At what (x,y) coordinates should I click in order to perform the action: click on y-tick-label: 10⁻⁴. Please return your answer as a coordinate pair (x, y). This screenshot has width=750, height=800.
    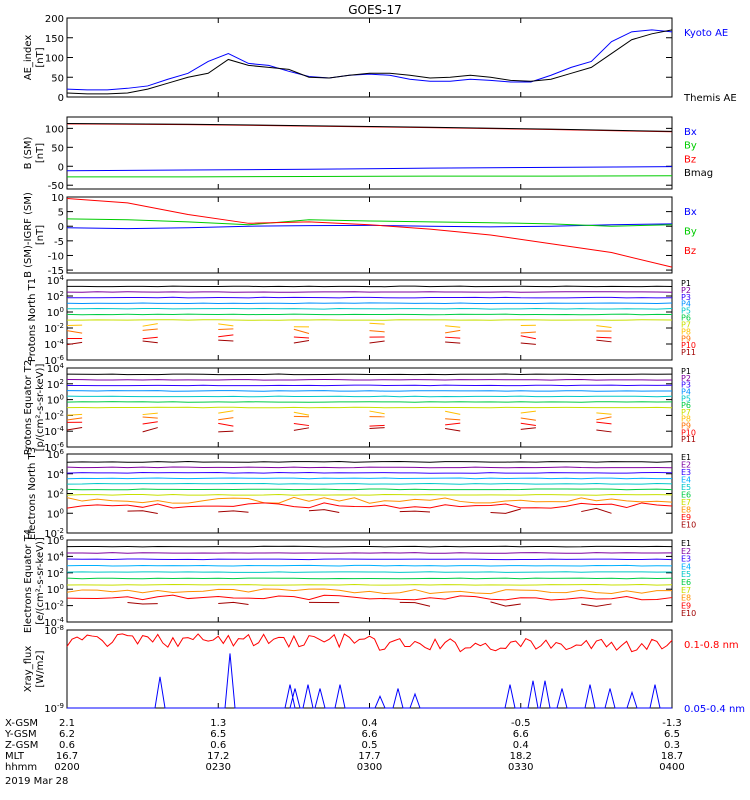
    Looking at the image, I should click on (54, 344).